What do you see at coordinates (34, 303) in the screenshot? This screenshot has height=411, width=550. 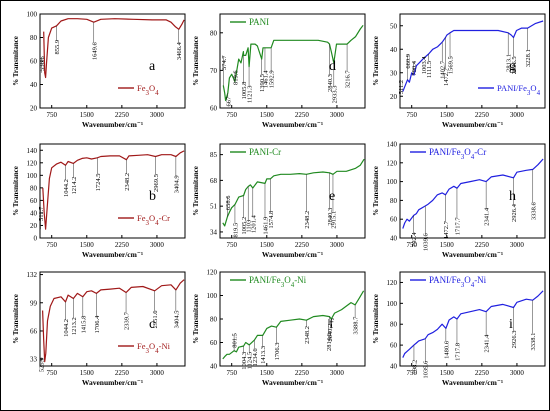 I see `y-tick-label: 99` at bounding box center [34, 303].